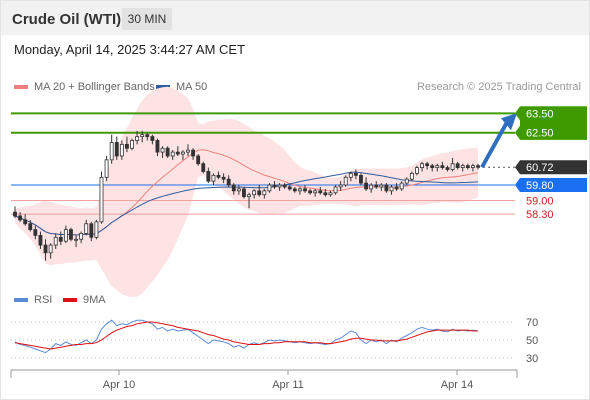 This screenshot has height=400, width=590. What do you see at coordinates (540, 202) in the screenshot?
I see `price-label-support: 59.00` at bounding box center [540, 202].